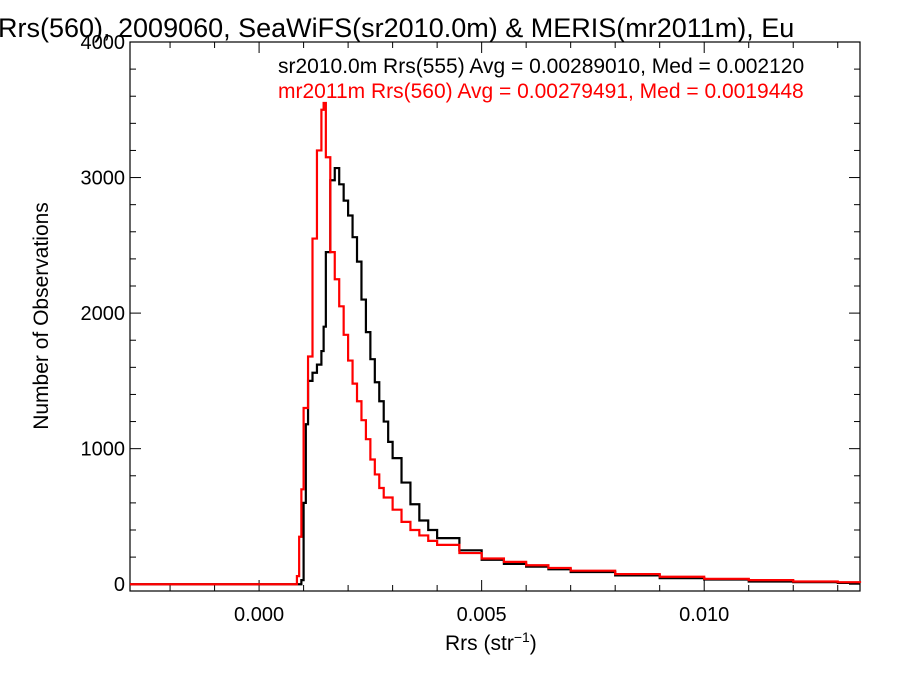  Describe the element at coordinates (482, 615) in the screenshot. I see `x-tick-label: 0.005` at that location.